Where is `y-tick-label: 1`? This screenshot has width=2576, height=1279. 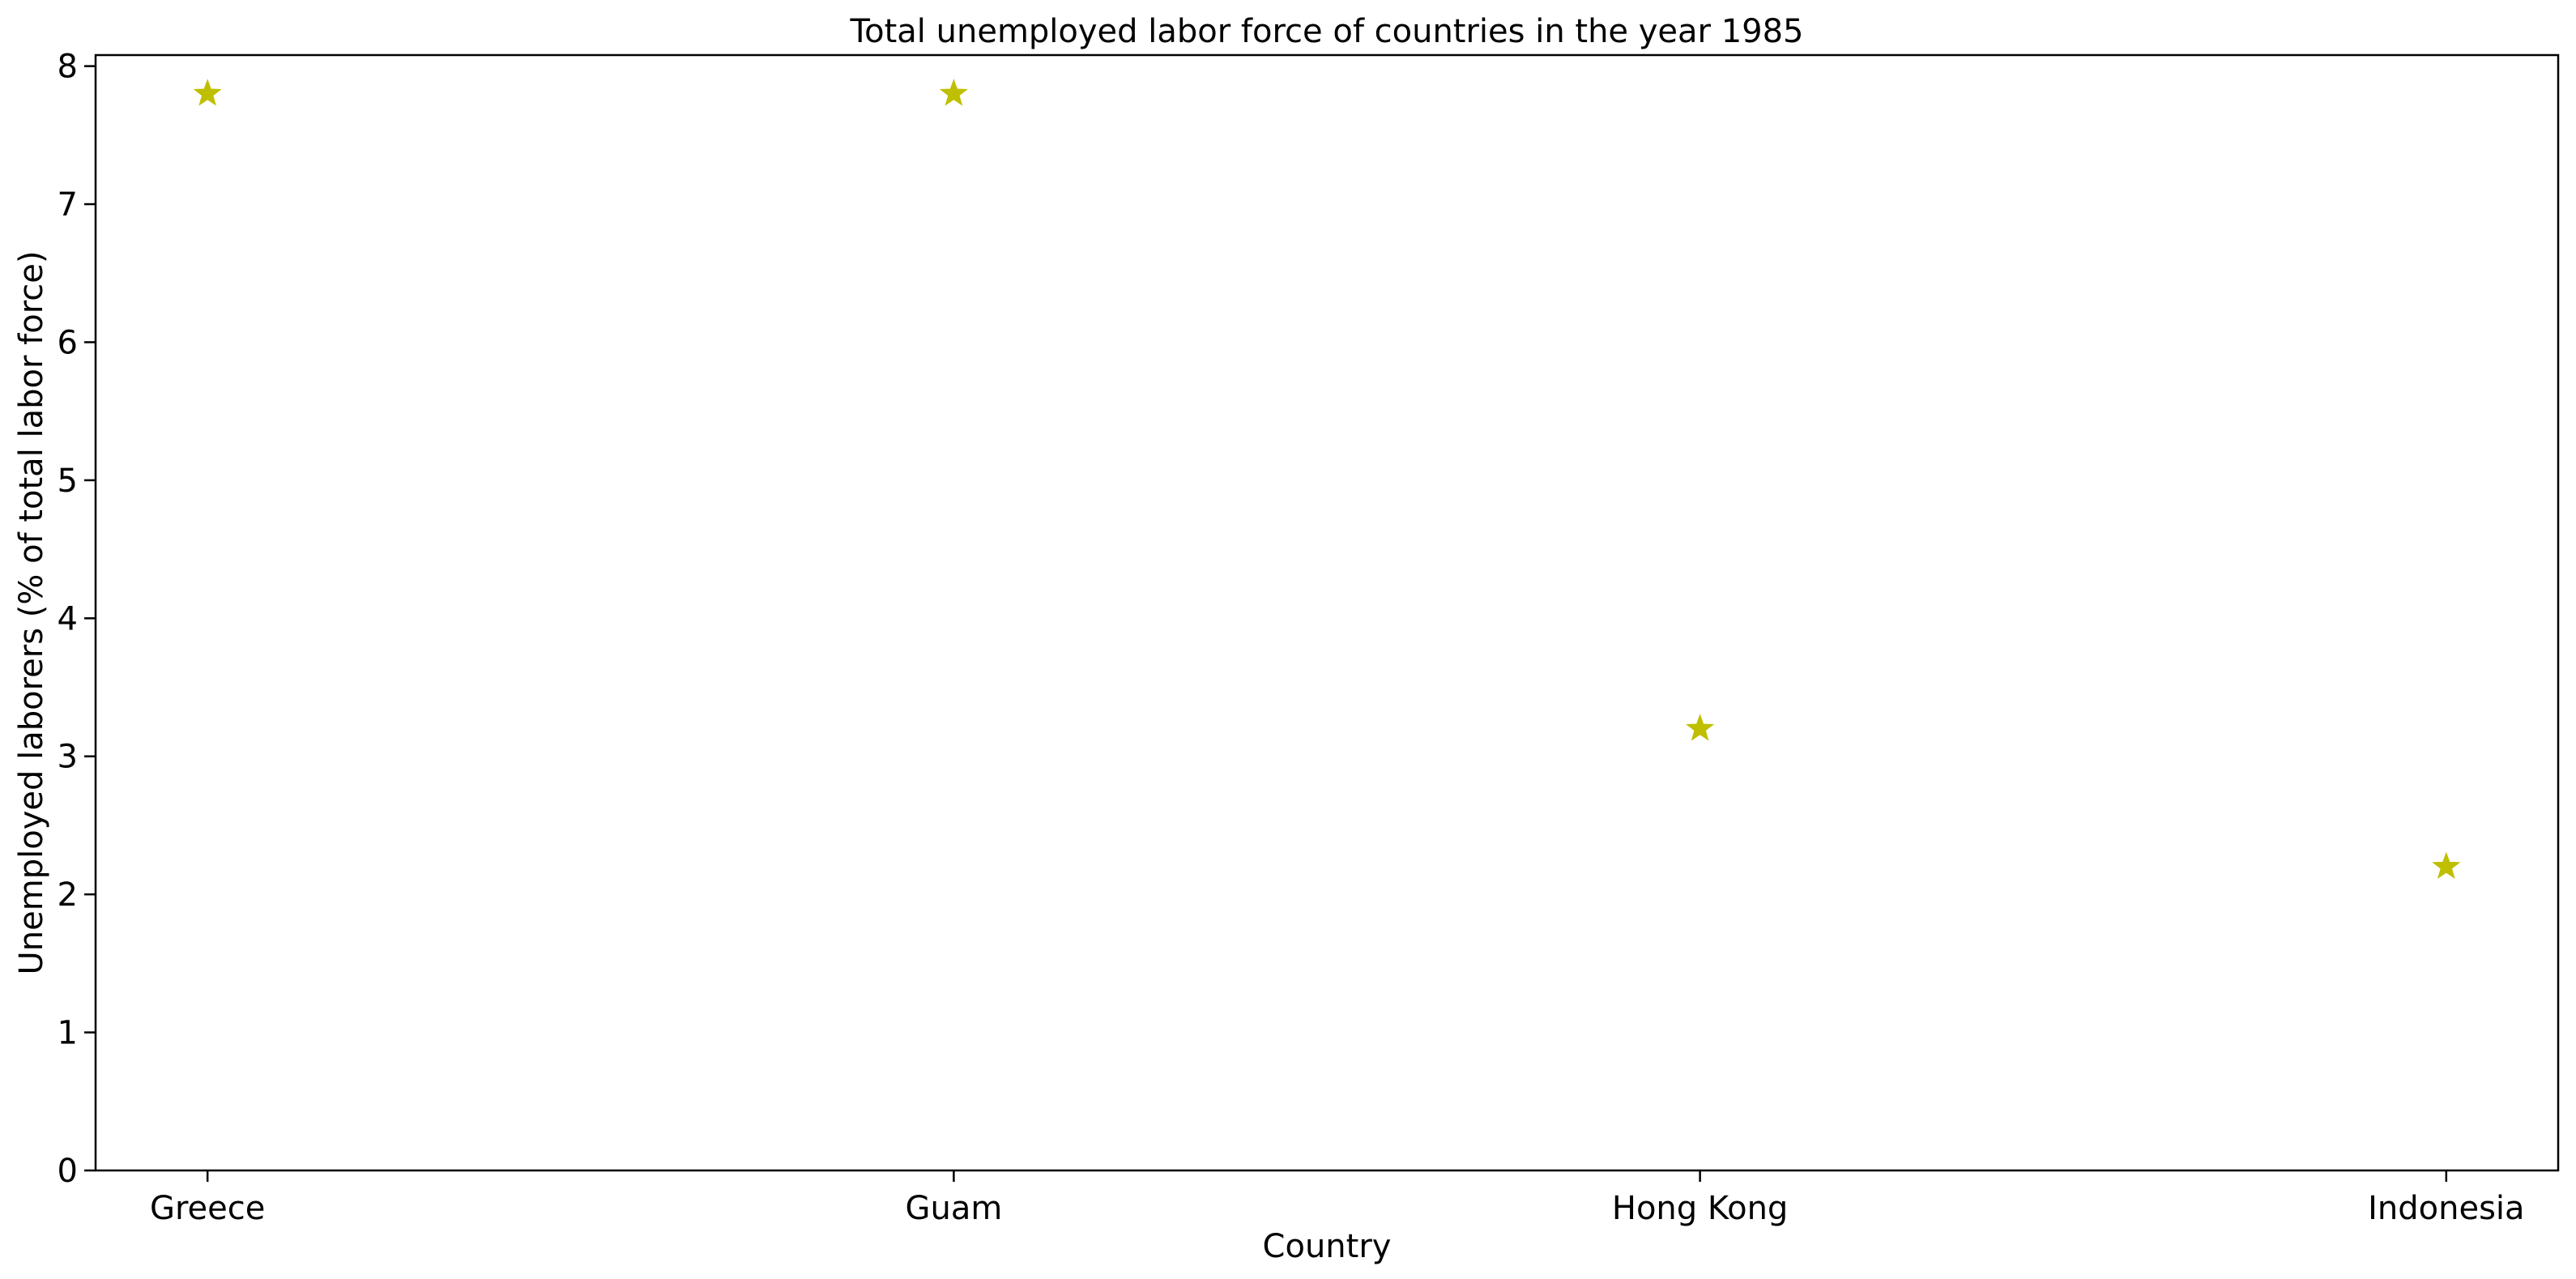 y-tick-label: 1 is located at coordinates (68, 1033).